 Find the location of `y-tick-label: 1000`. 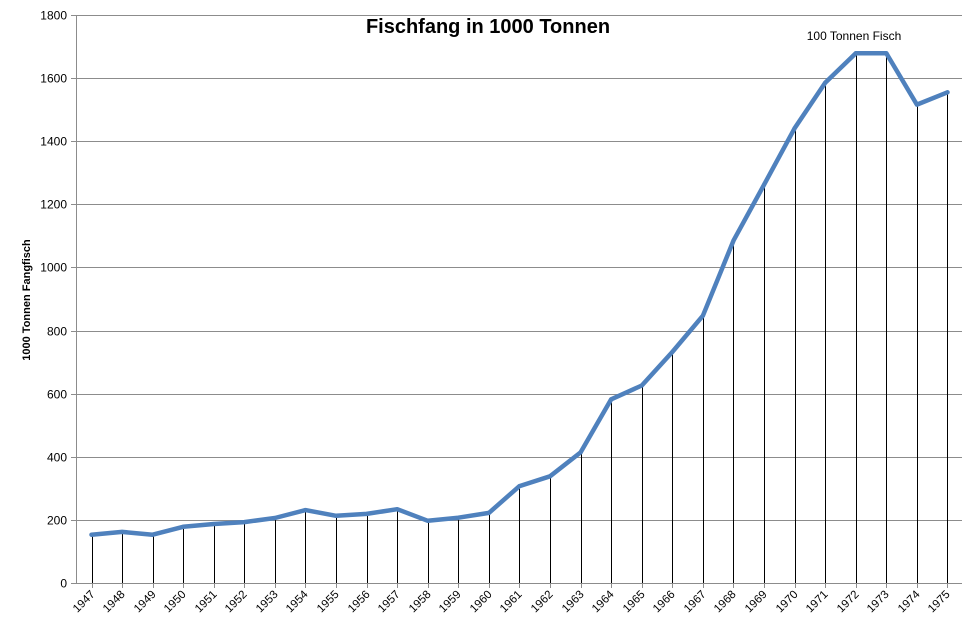

y-tick-label: 1000 is located at coordinates (53, 268).